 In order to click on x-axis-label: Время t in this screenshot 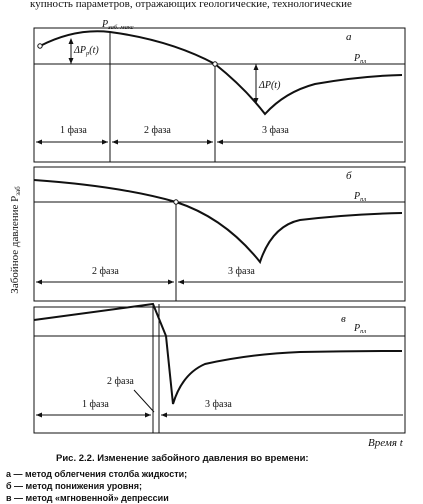, I will do `click(386, 443)`.